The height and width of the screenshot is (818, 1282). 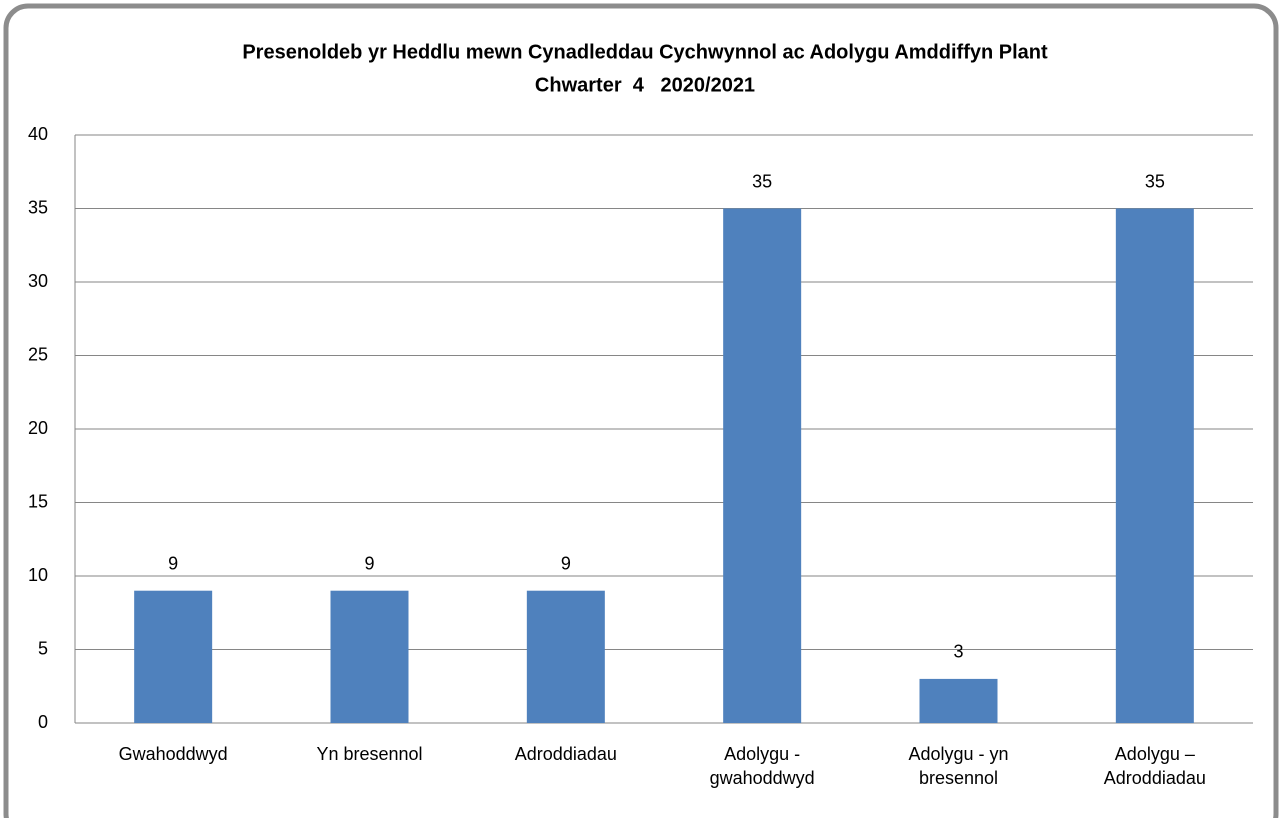 What do you see at coordinates (762, 766) in the screenshot?
I see `x-tick-label: Adolygu - gwahoddwyd` at bounding box center [762, 766].